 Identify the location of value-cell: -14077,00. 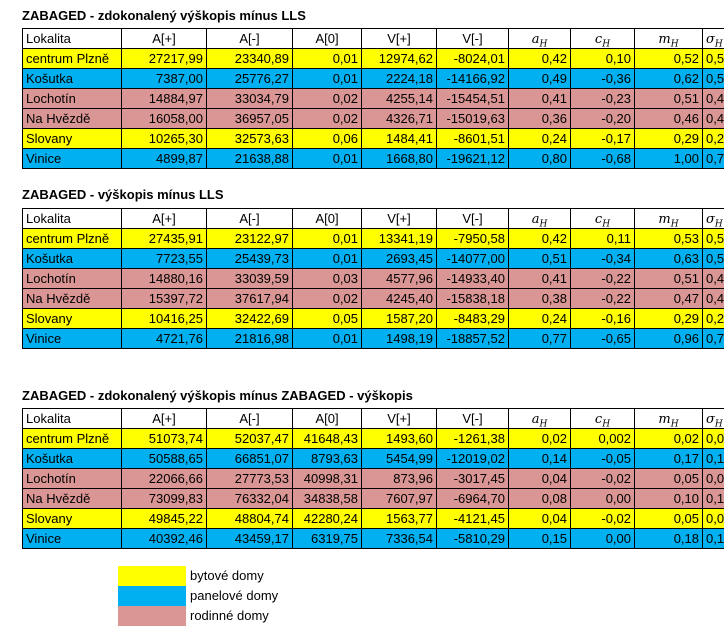
(472, 258).